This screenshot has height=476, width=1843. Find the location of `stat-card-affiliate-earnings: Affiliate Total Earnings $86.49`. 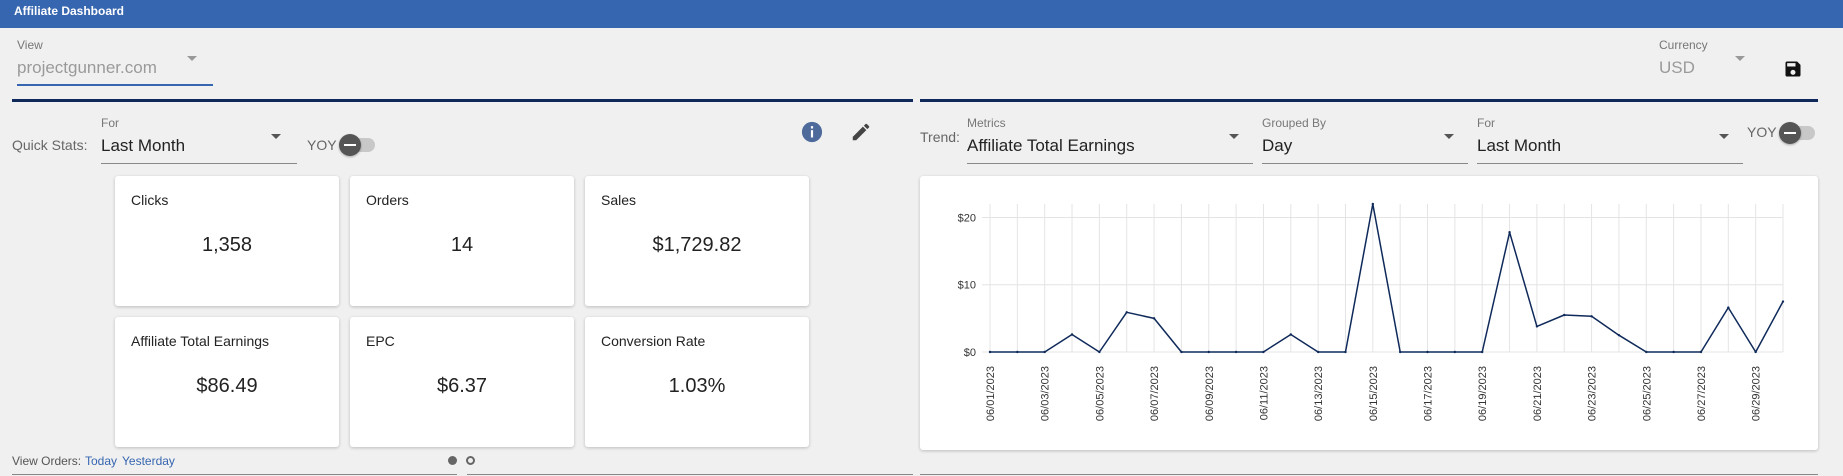

stat-card-affiliate-earnings: Affiliate Total Earnings $86.49 is located at coordinates (227, 382).